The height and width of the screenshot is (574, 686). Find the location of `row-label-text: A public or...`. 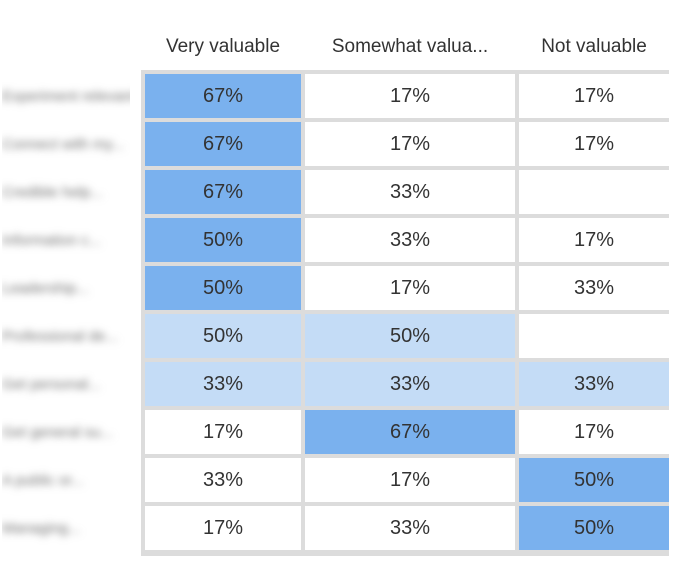

row-label-text: A public or... is located at coordinates (43, 480).